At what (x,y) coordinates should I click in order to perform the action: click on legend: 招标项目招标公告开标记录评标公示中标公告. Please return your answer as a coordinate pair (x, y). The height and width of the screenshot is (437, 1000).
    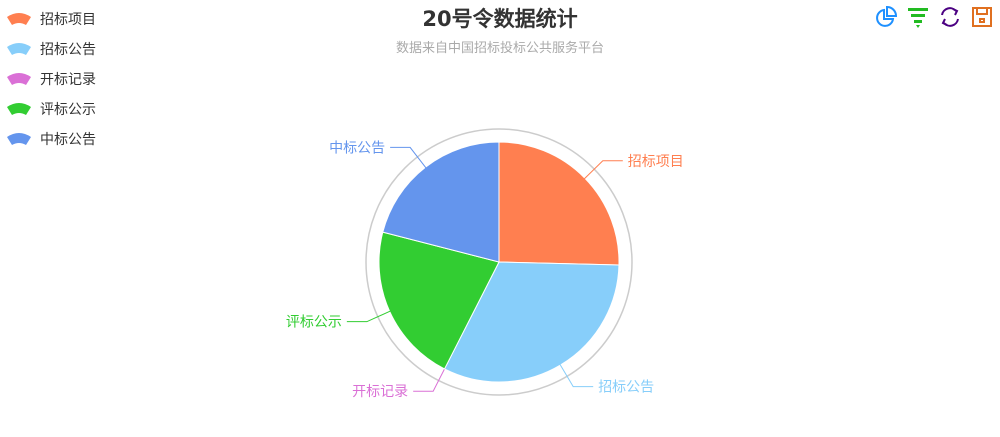
    Looking at the image, I should click on (51, 79).